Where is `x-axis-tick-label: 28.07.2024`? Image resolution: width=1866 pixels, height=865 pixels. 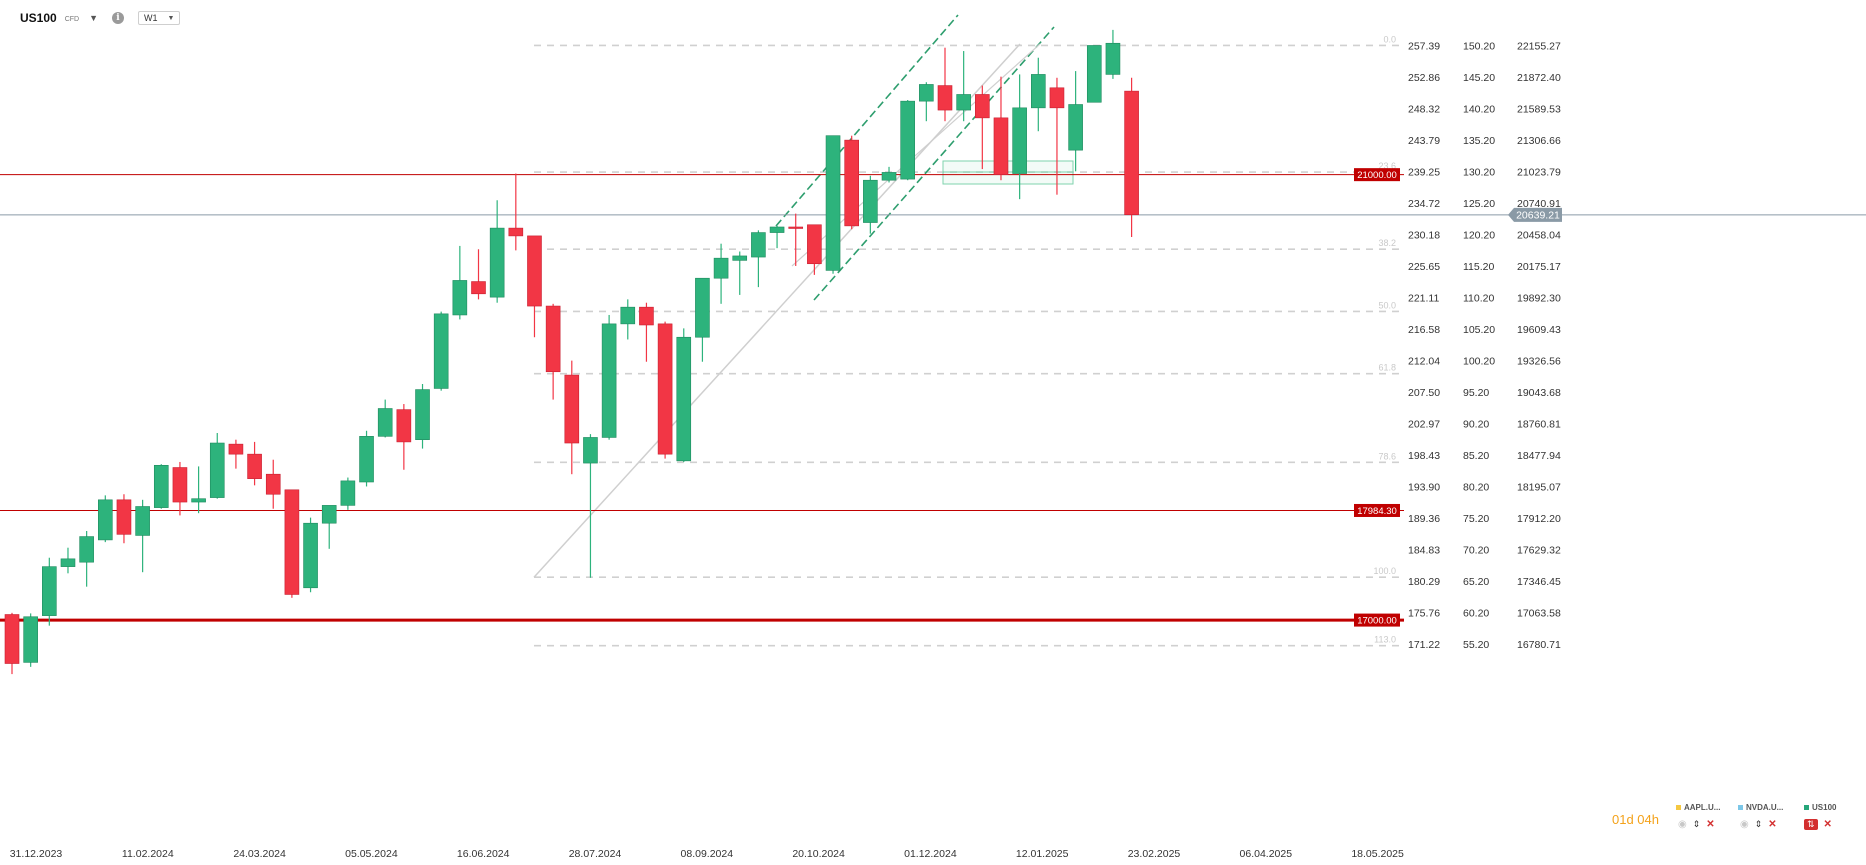 x-axis-tick-label: 28.07.2024 is located at coordinates (595, 854).